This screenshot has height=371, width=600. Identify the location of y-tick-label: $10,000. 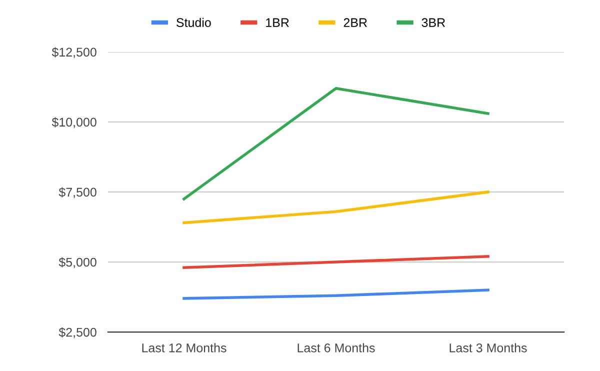
(74, 122).